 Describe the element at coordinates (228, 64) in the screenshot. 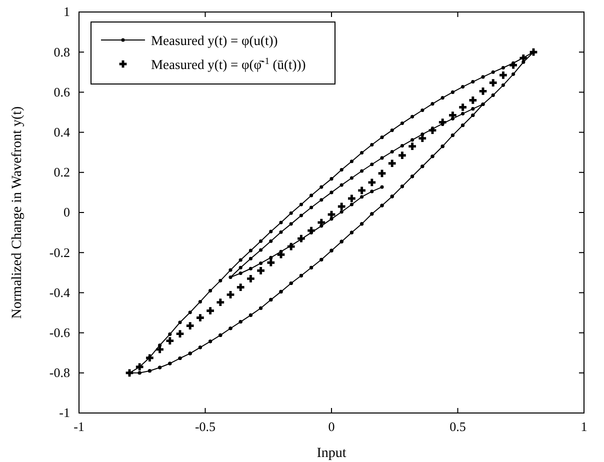

I see `legend-label: Measured y(t) = φ(φ̄$^{-1}$ (ū(t)))` at that location.